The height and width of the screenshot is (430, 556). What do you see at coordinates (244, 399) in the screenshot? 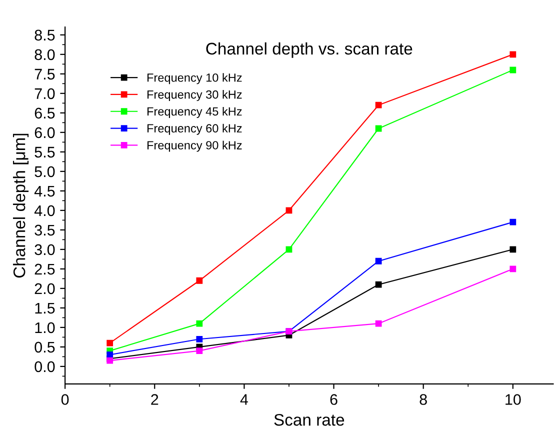
I see `x-tick-label: 4` at bounding box center [244, 399].